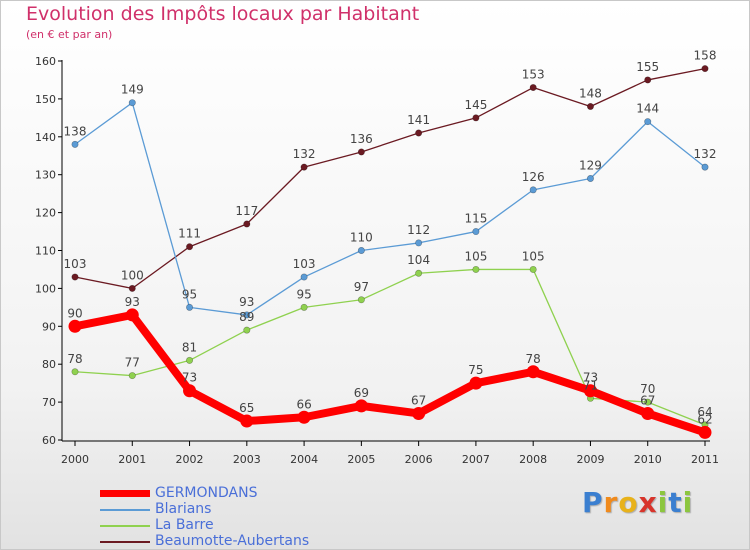 This screenshot has height=550, width=750. I want to click on legend-label: La Barre, so click(184, 525).